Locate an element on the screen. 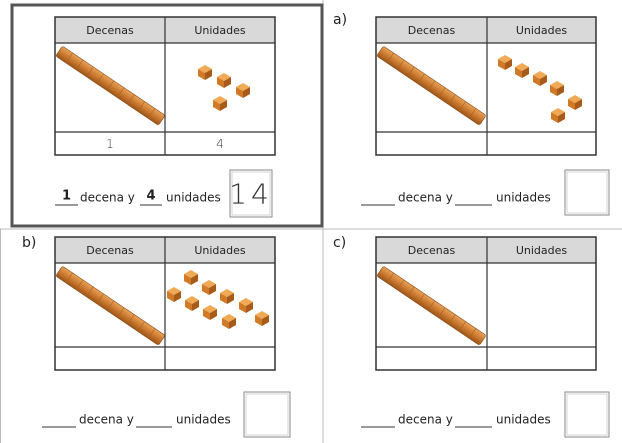  answer-box is located at coordinates (587, 192).